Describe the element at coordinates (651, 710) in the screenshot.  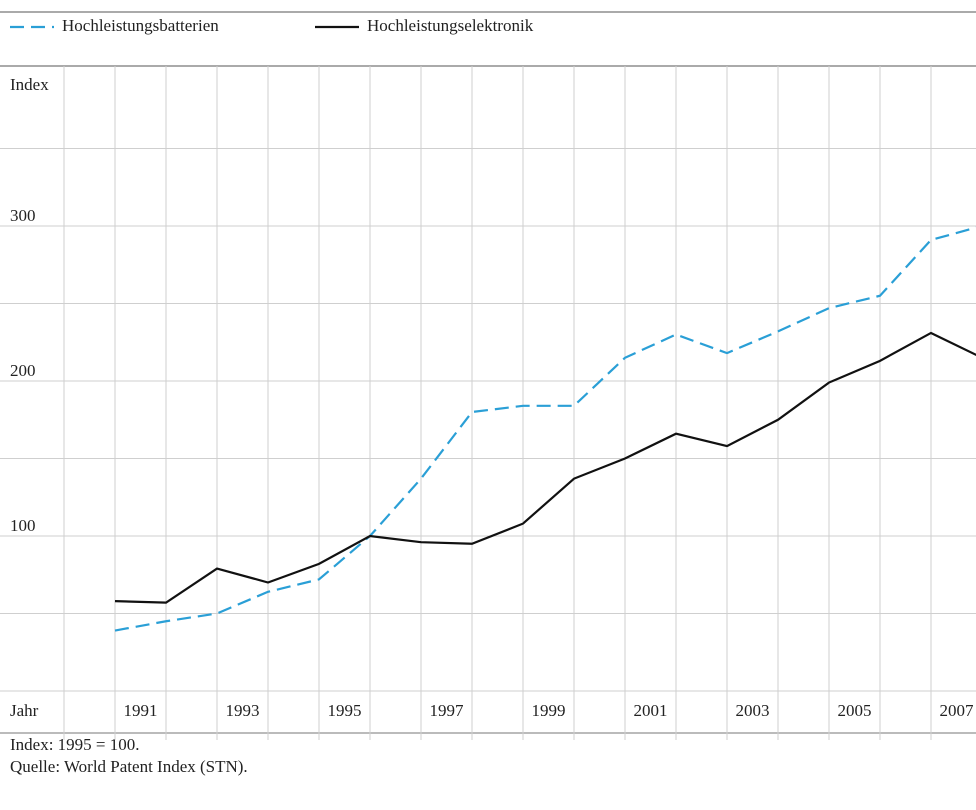
I see `x-tick-label: 2001` at that location.